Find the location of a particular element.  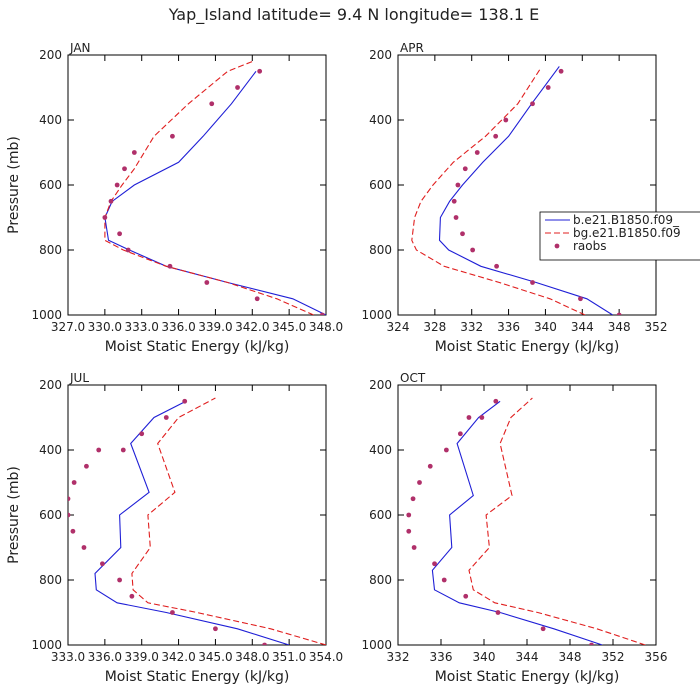

y-tick-label: 800 is located at coordinates (380, 580).